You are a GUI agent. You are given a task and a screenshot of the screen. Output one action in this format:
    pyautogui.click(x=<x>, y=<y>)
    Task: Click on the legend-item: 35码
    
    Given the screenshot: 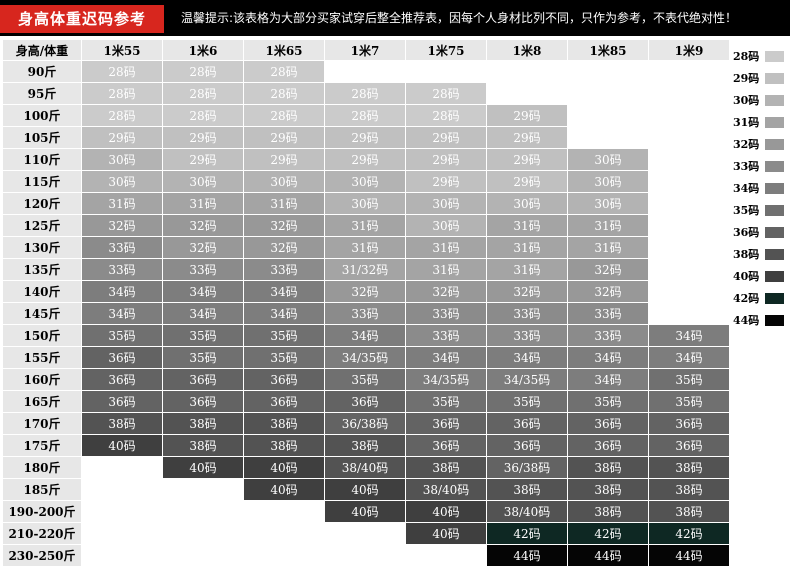 What is the action you would take?
    pyautogui.click(x=760, y=210)
    